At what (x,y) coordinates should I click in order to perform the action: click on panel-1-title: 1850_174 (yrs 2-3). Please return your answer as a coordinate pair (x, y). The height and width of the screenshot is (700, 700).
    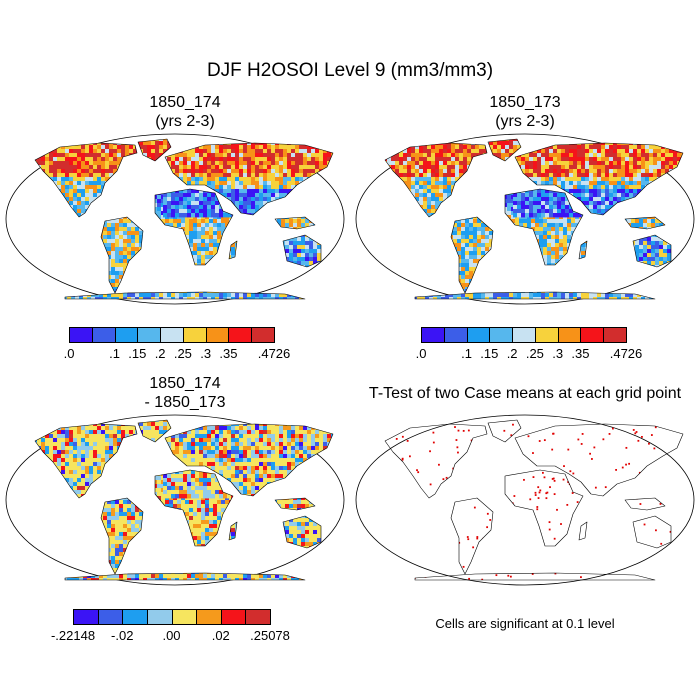
    Looking at the image, I should click on (185, 112).